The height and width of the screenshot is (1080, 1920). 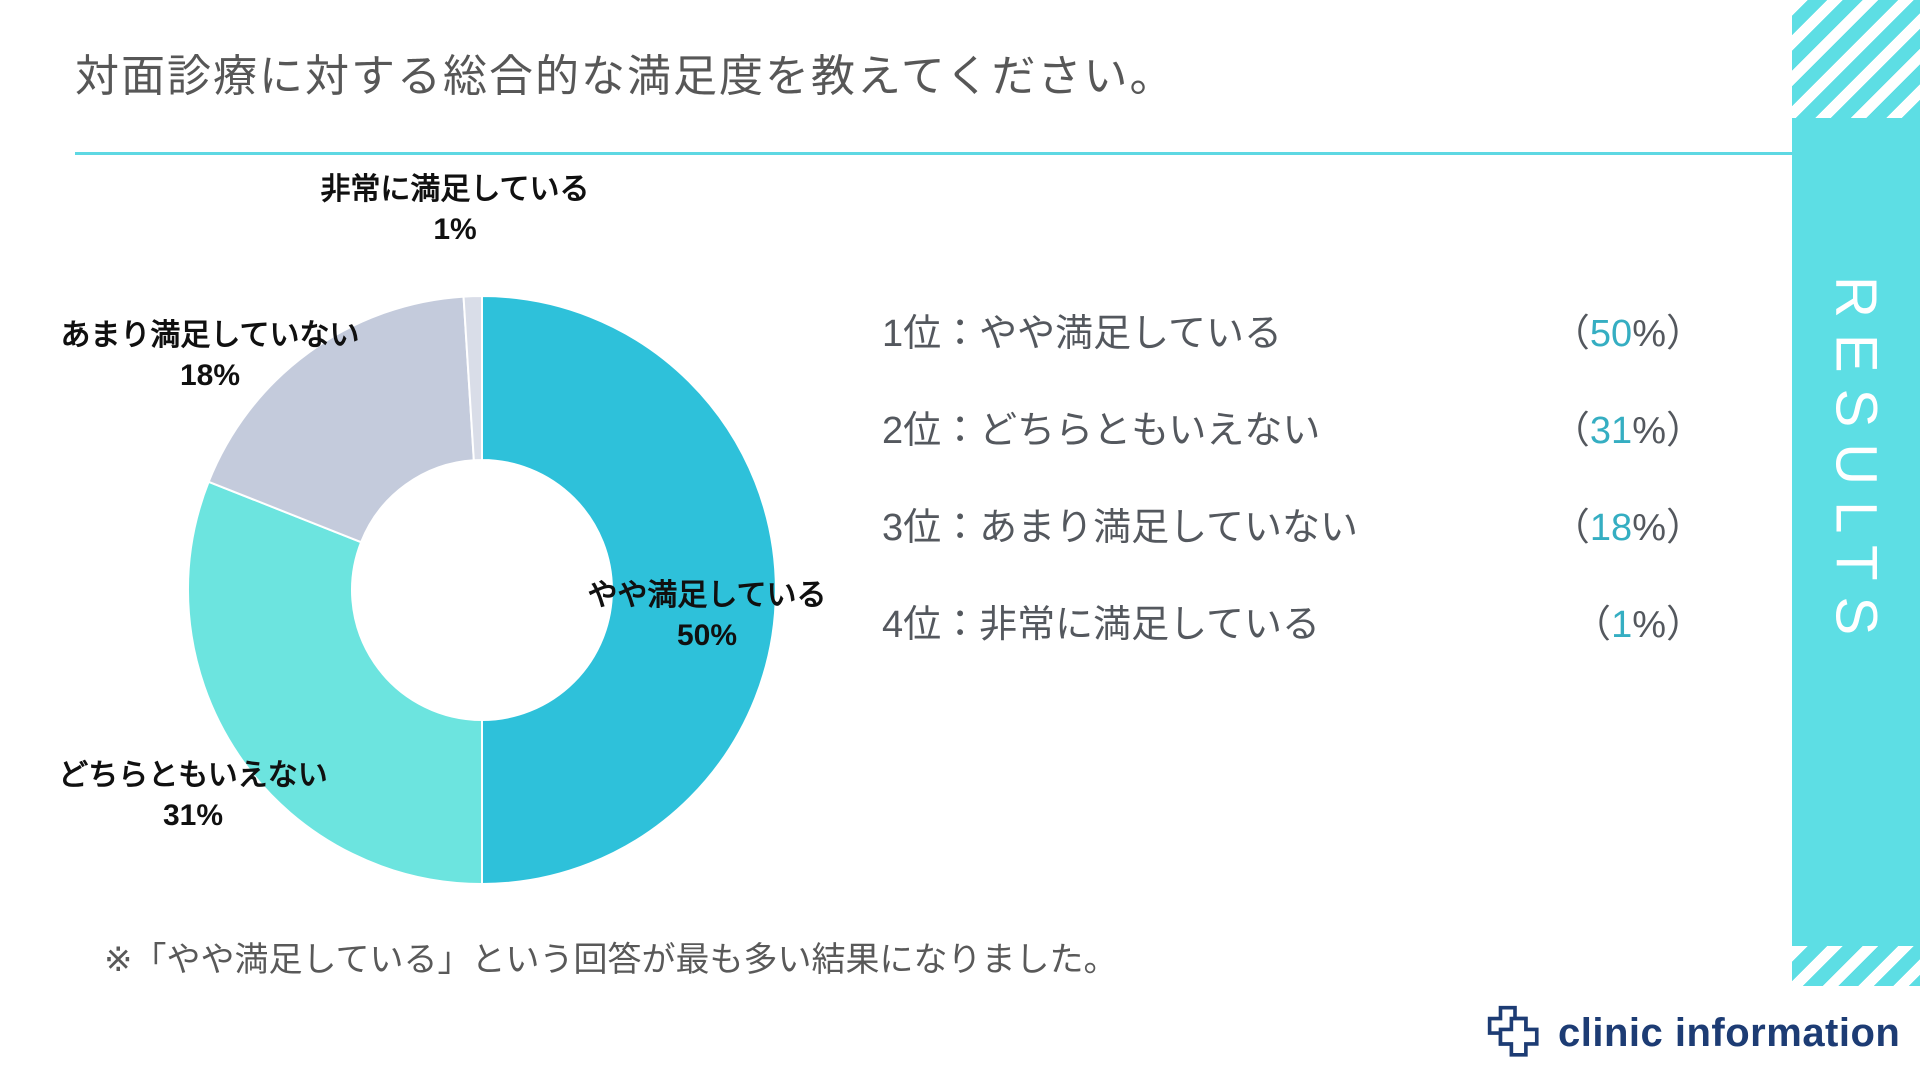 I want to click on ranking-item-3: 3位：あまり満足していない （18%）, so click(x=1293, y=528).